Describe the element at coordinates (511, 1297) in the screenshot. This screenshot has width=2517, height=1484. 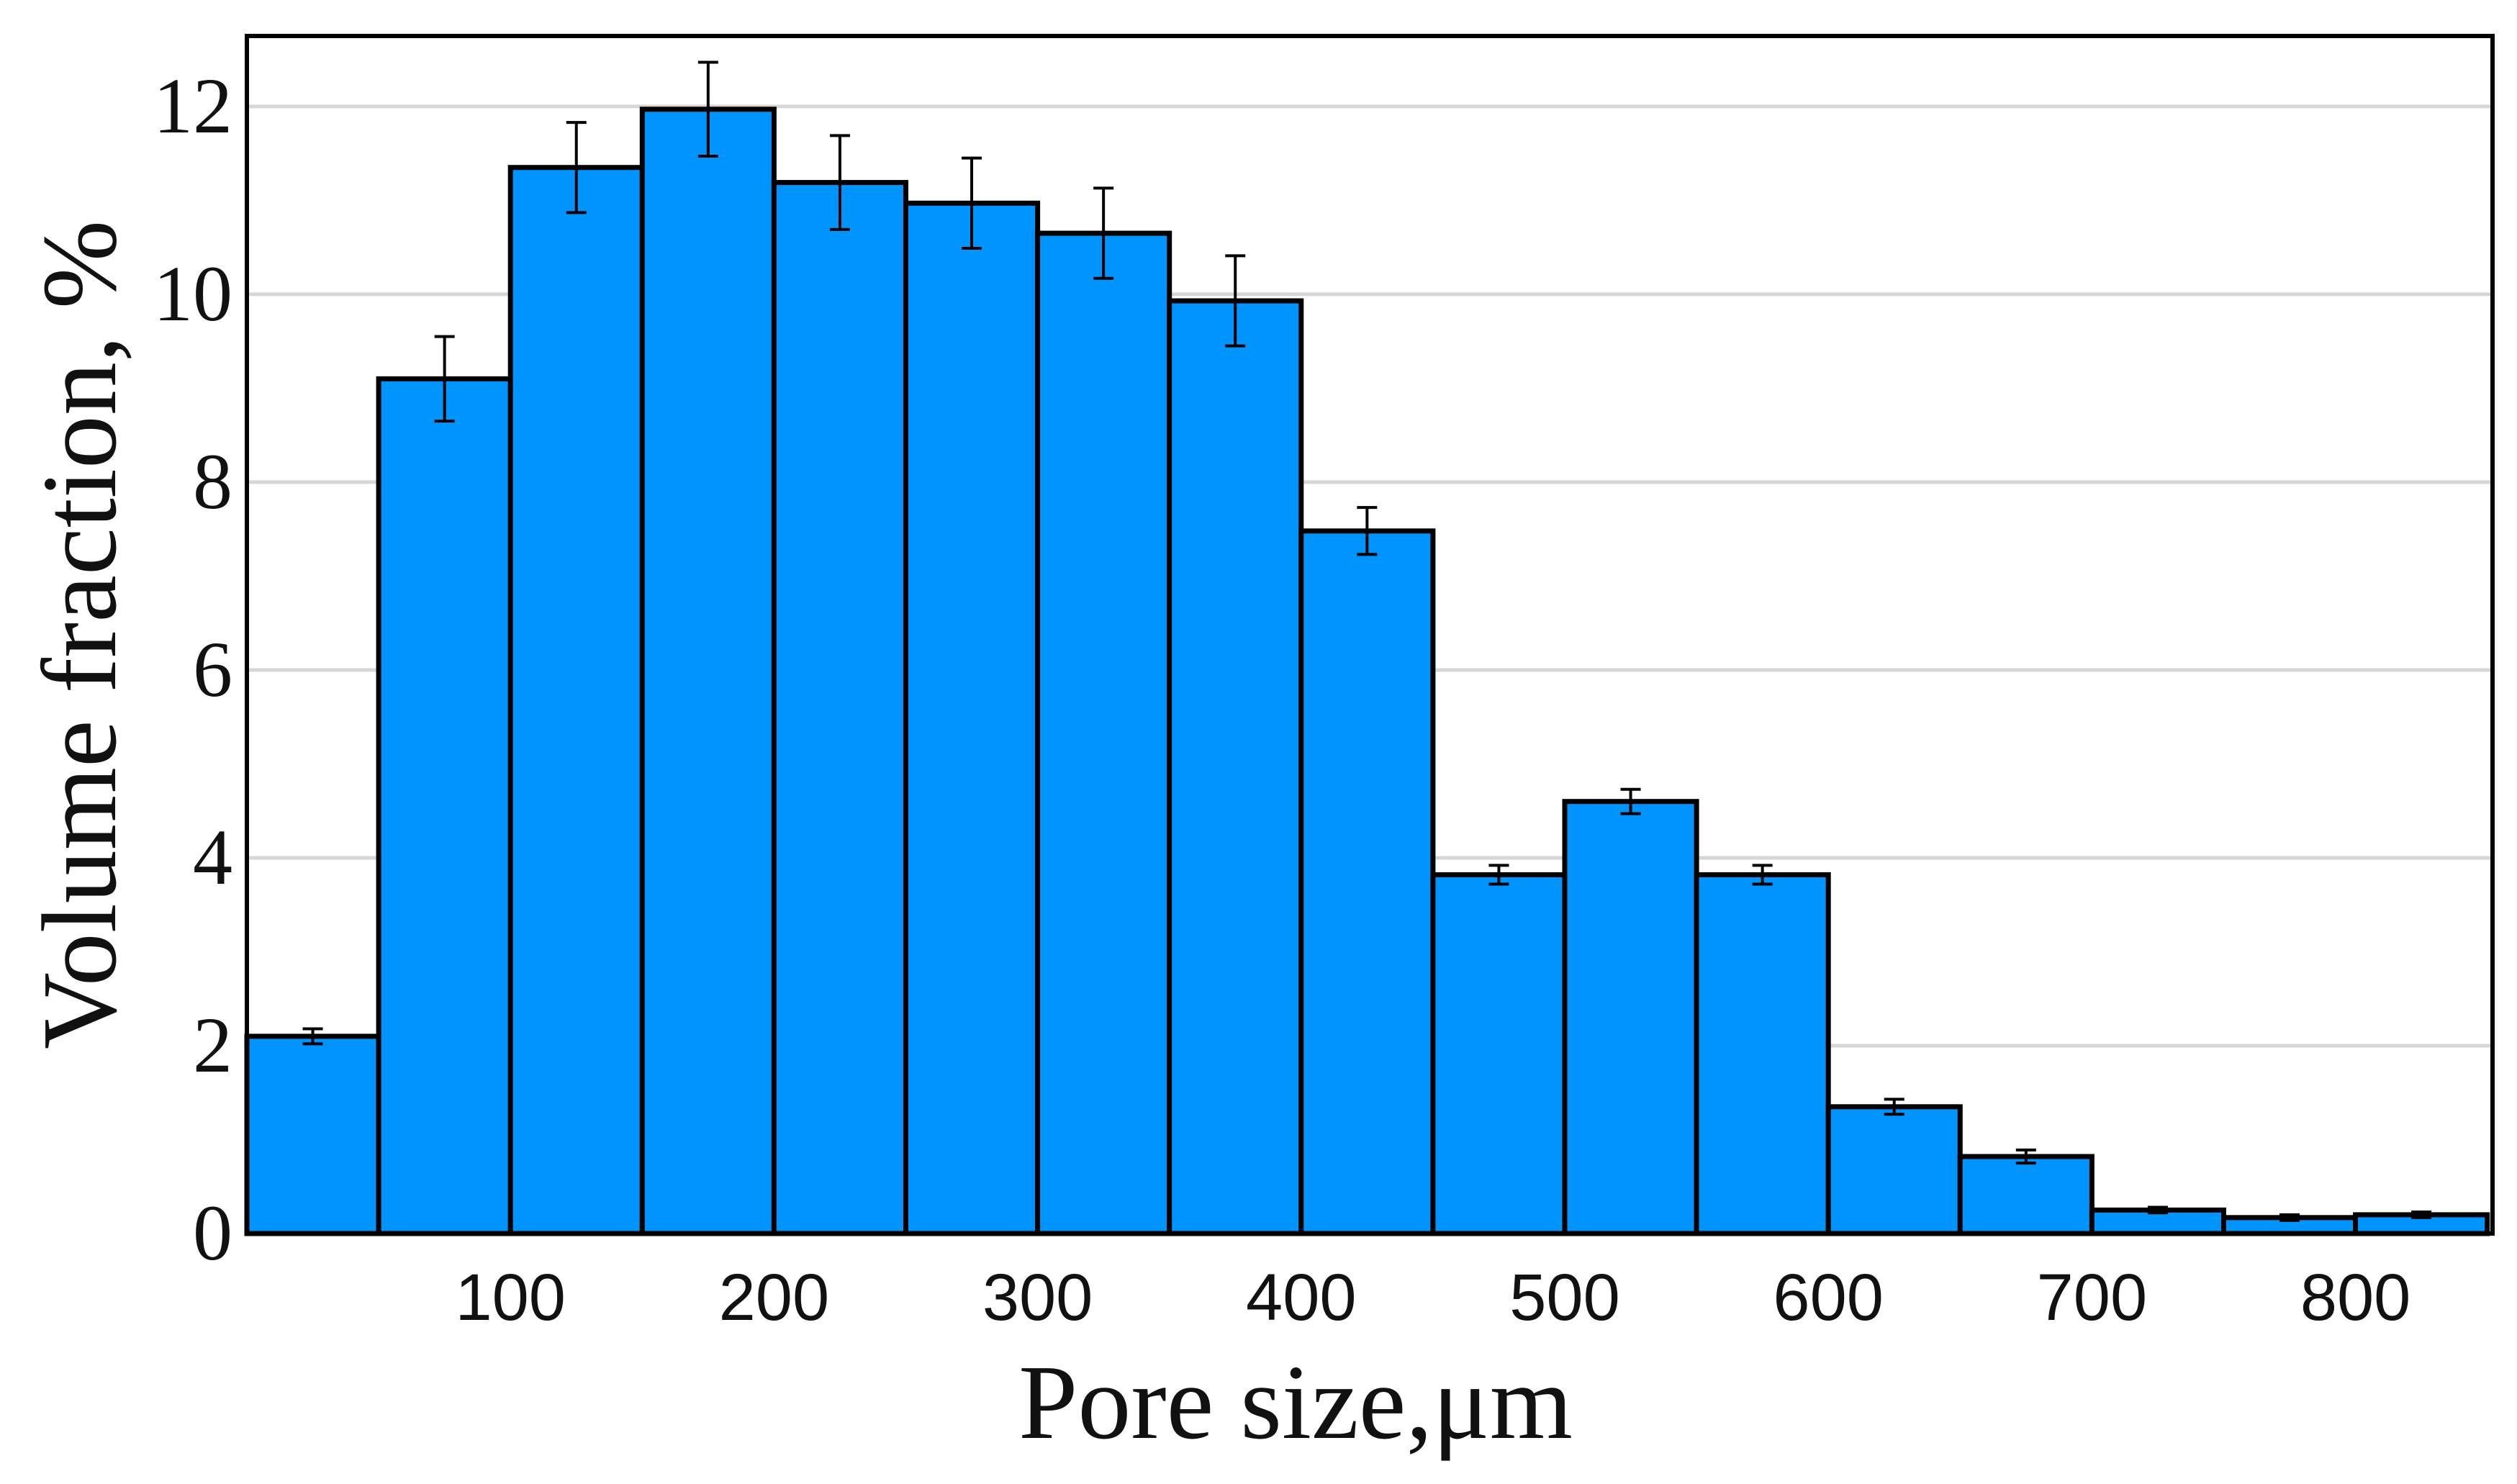
I see `x-tick-label: 100` at that location.